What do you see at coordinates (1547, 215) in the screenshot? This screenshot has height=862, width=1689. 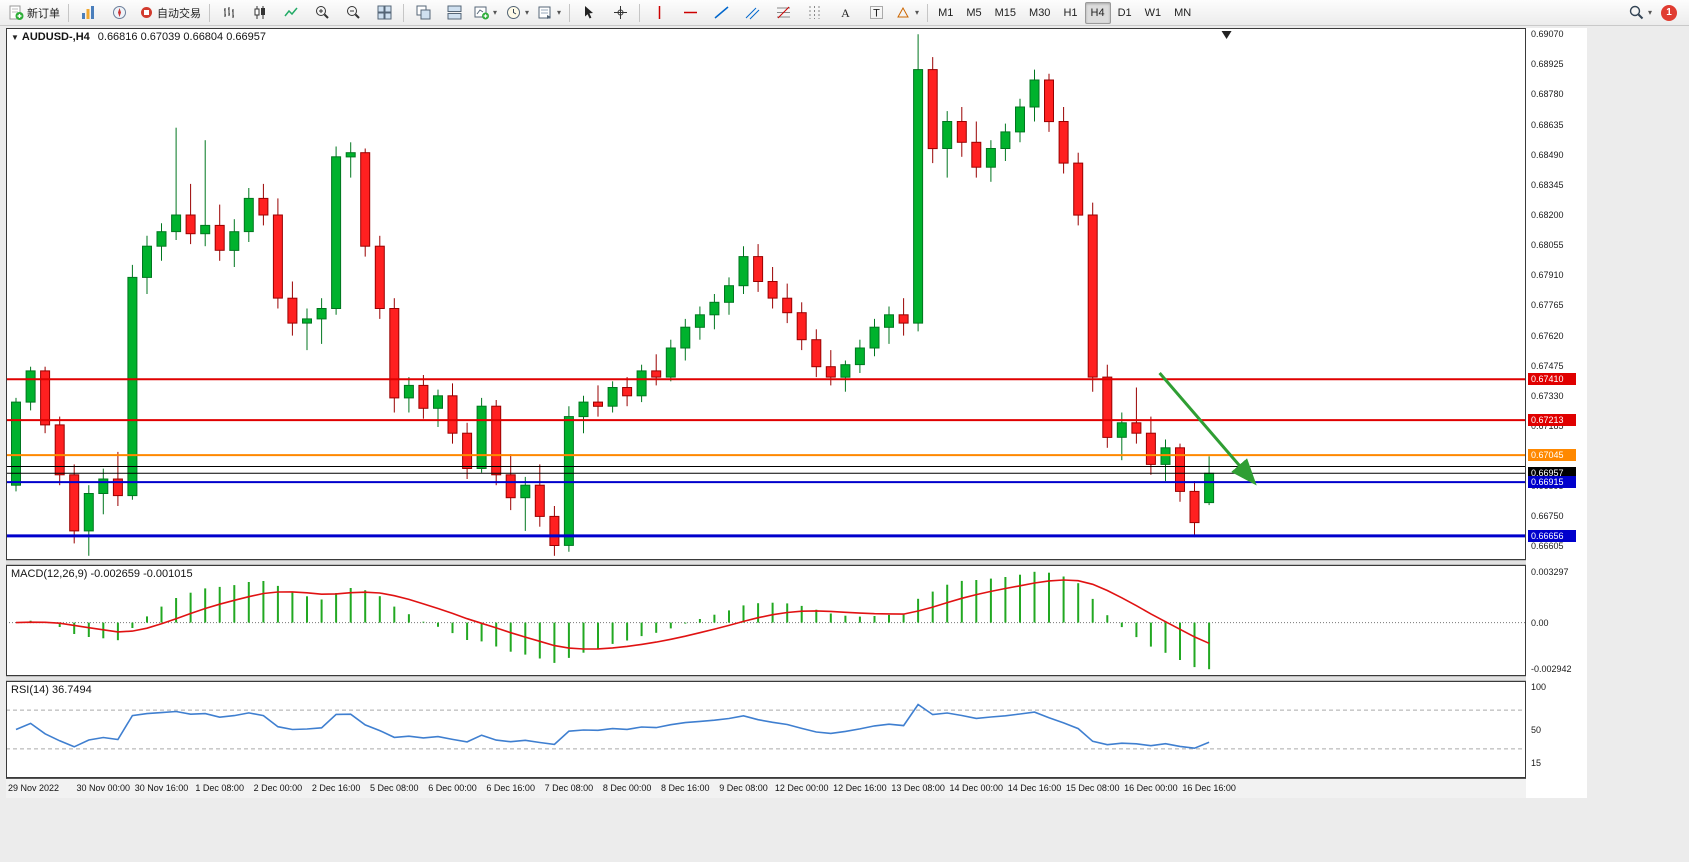 I see `price-tick-label: 0.68200` at bounding box center [1547, 215].